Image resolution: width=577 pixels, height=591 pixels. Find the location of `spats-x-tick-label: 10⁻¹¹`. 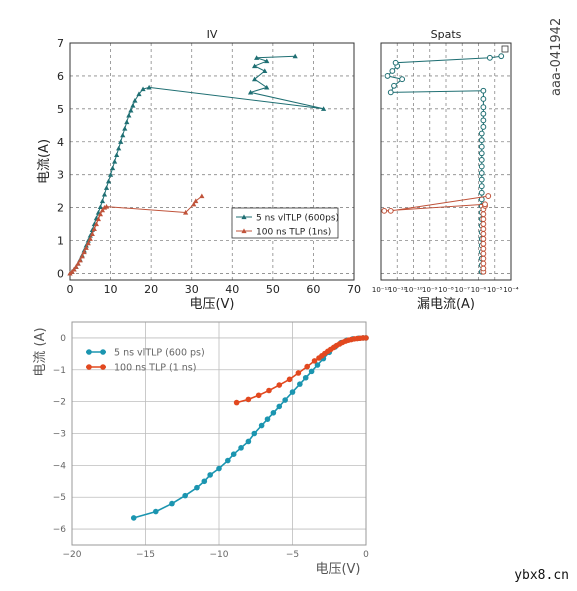

spats-x-tick-label: 10⁻¹¹ is located at coordinates (397, 290).